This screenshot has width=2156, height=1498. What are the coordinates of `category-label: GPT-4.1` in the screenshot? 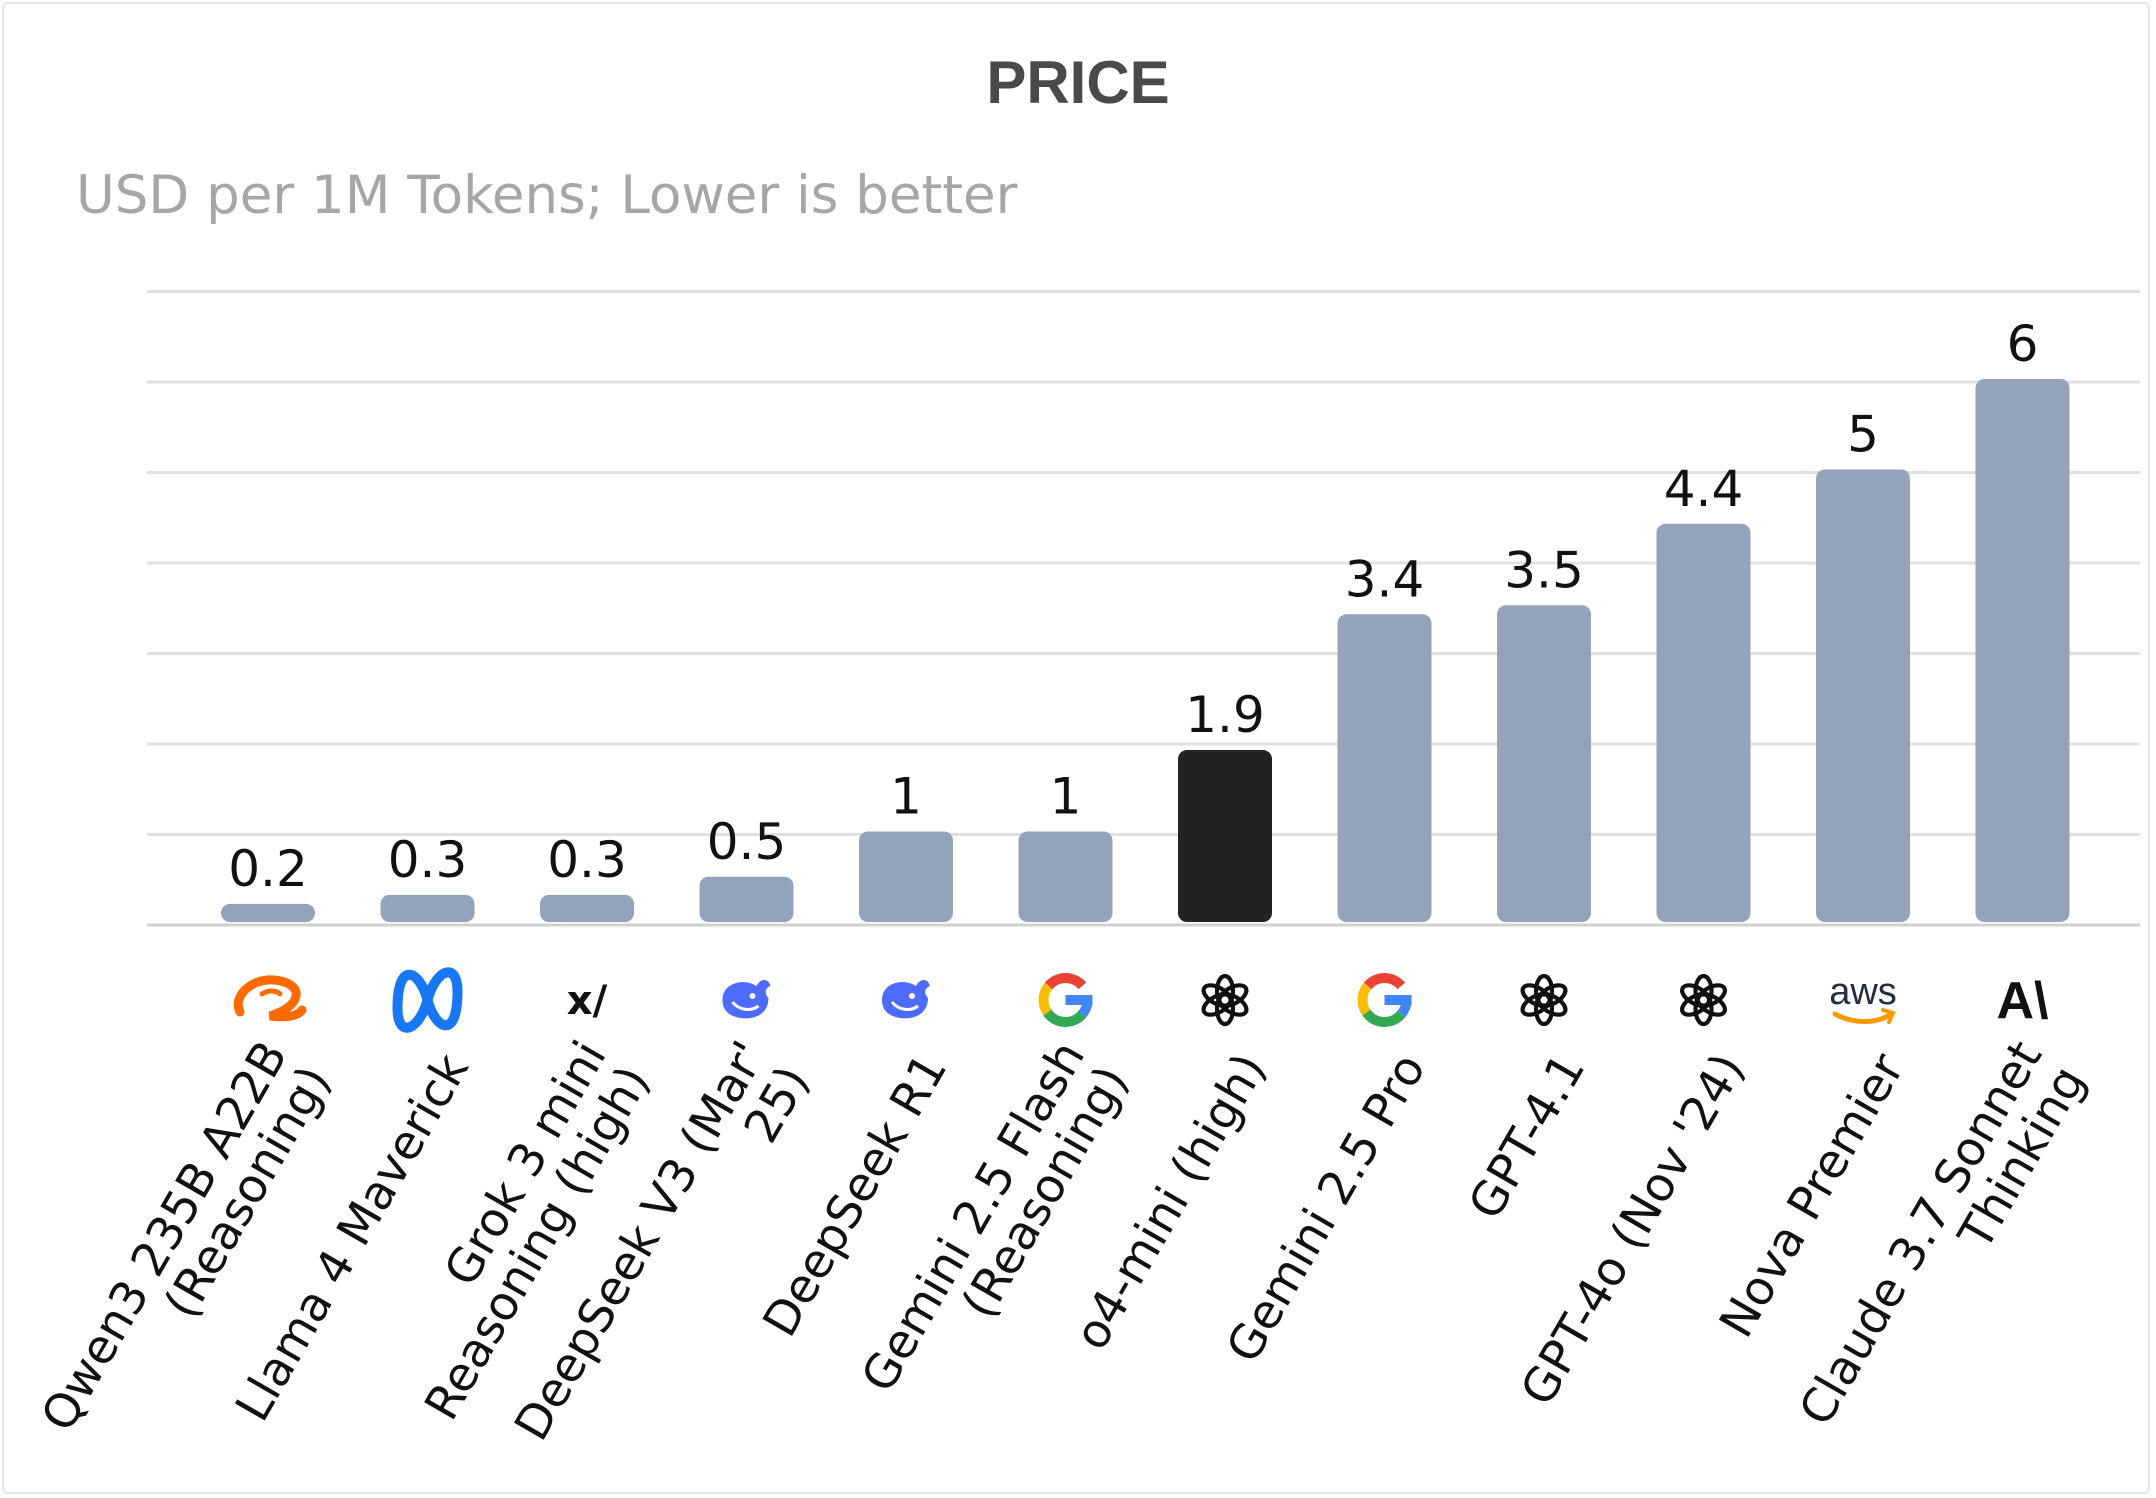 It's located at (1527, 1137).